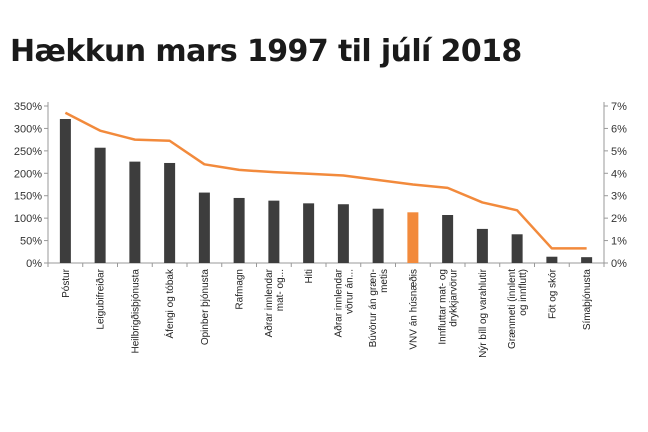 The width and height of the screenshot is (648, 432). Describe the element at coordinates (31, 242) in the screenshot. I see `y-left-tick-label: 50%` at that location.